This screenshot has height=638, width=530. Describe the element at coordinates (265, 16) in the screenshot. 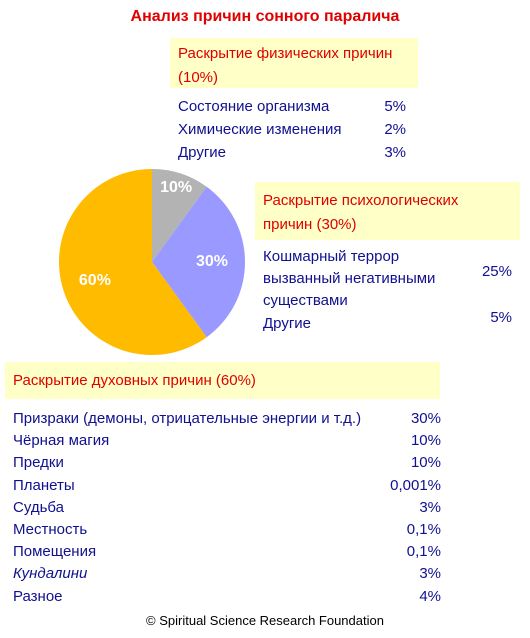

I see `title: Анализ причин сонного паралича` at that location.